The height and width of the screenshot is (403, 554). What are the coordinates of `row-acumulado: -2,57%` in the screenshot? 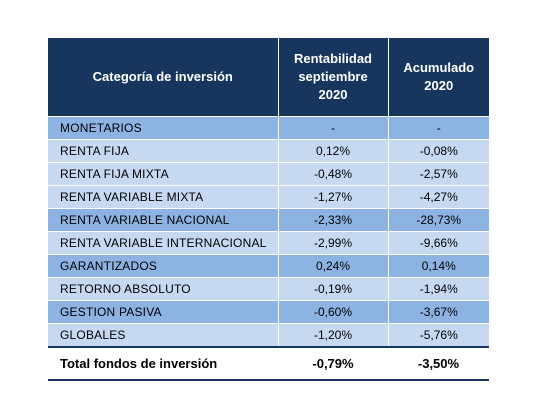 It's located at (438, 174).